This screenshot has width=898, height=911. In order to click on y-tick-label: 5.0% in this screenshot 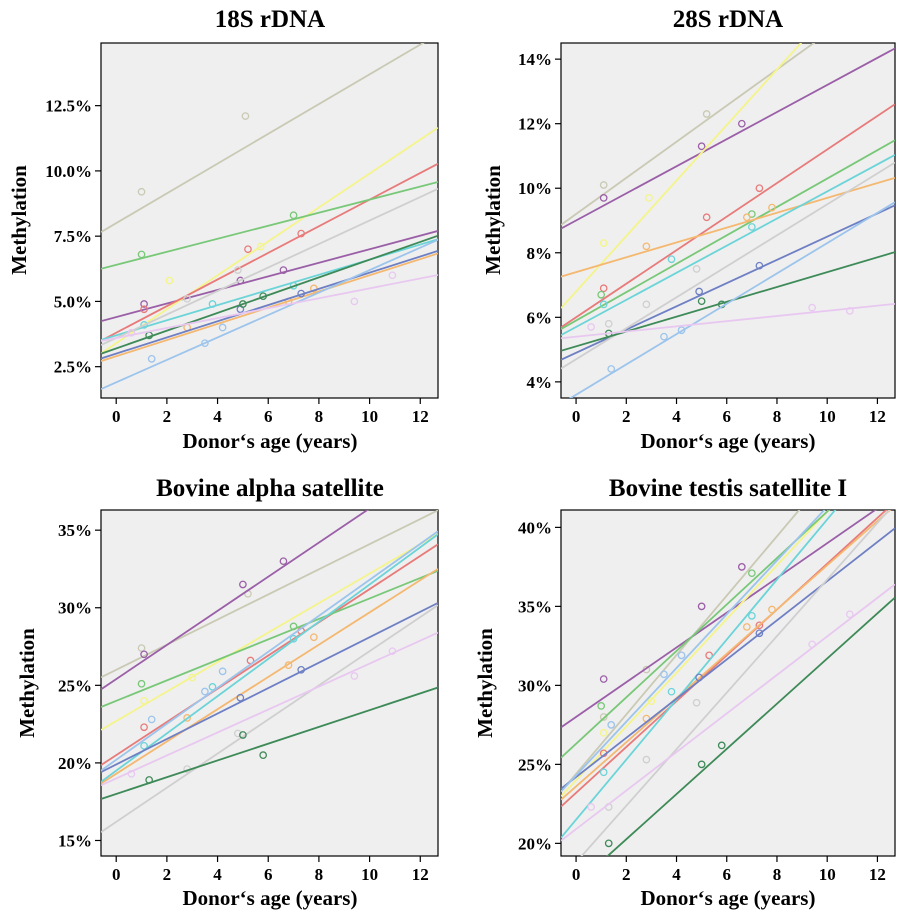, I will do `click(73, 301)`.